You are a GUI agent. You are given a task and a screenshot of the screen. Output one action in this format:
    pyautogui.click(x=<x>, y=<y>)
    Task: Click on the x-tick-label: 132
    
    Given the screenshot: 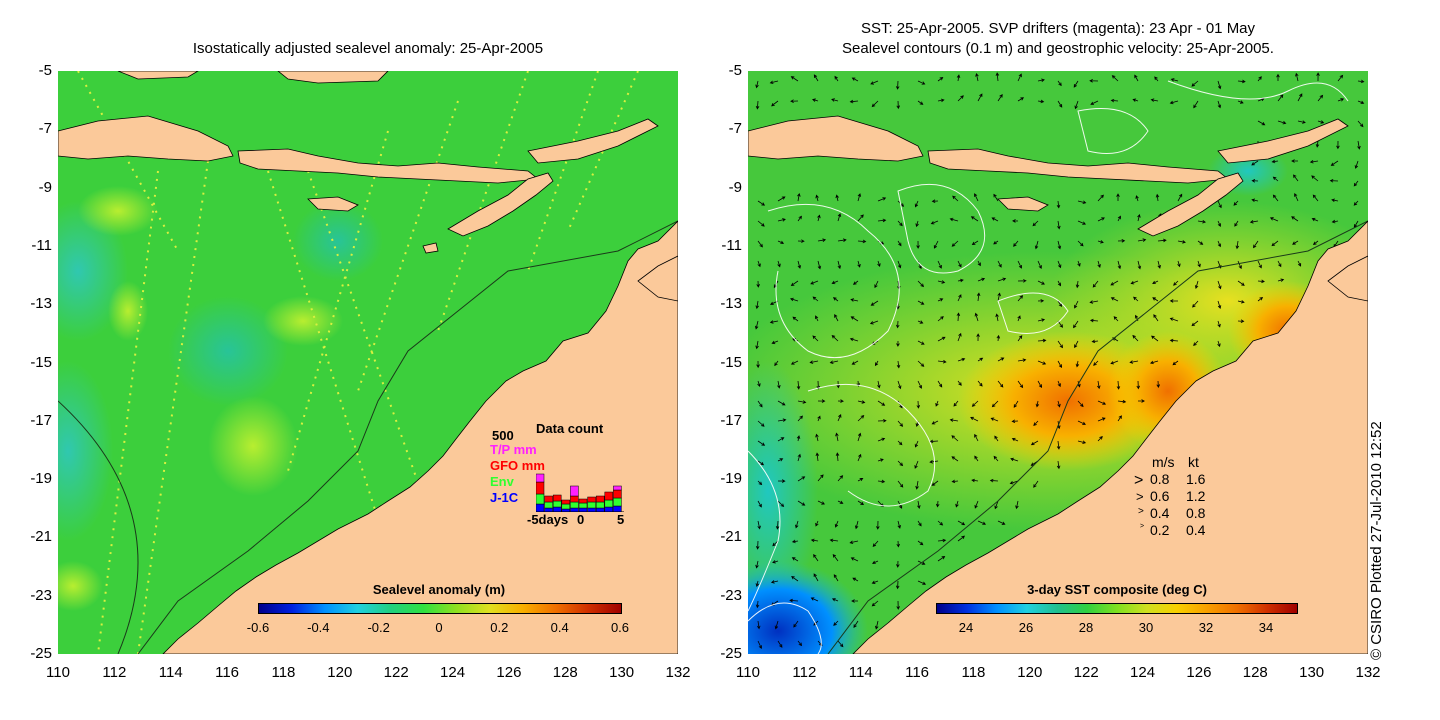 What is the action you would take?
    pyautogui.click(x=678, y=672)
    